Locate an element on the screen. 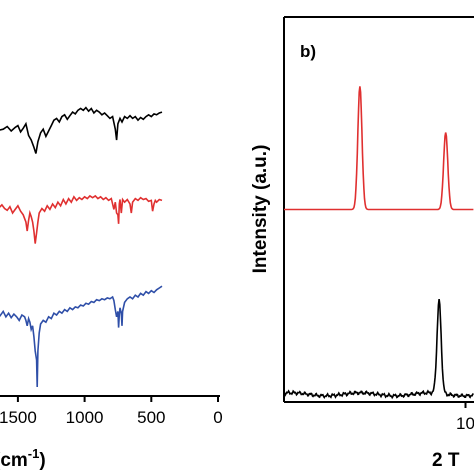  panel-b-tick-label-1: 10 is located at coordinates (465, 423).